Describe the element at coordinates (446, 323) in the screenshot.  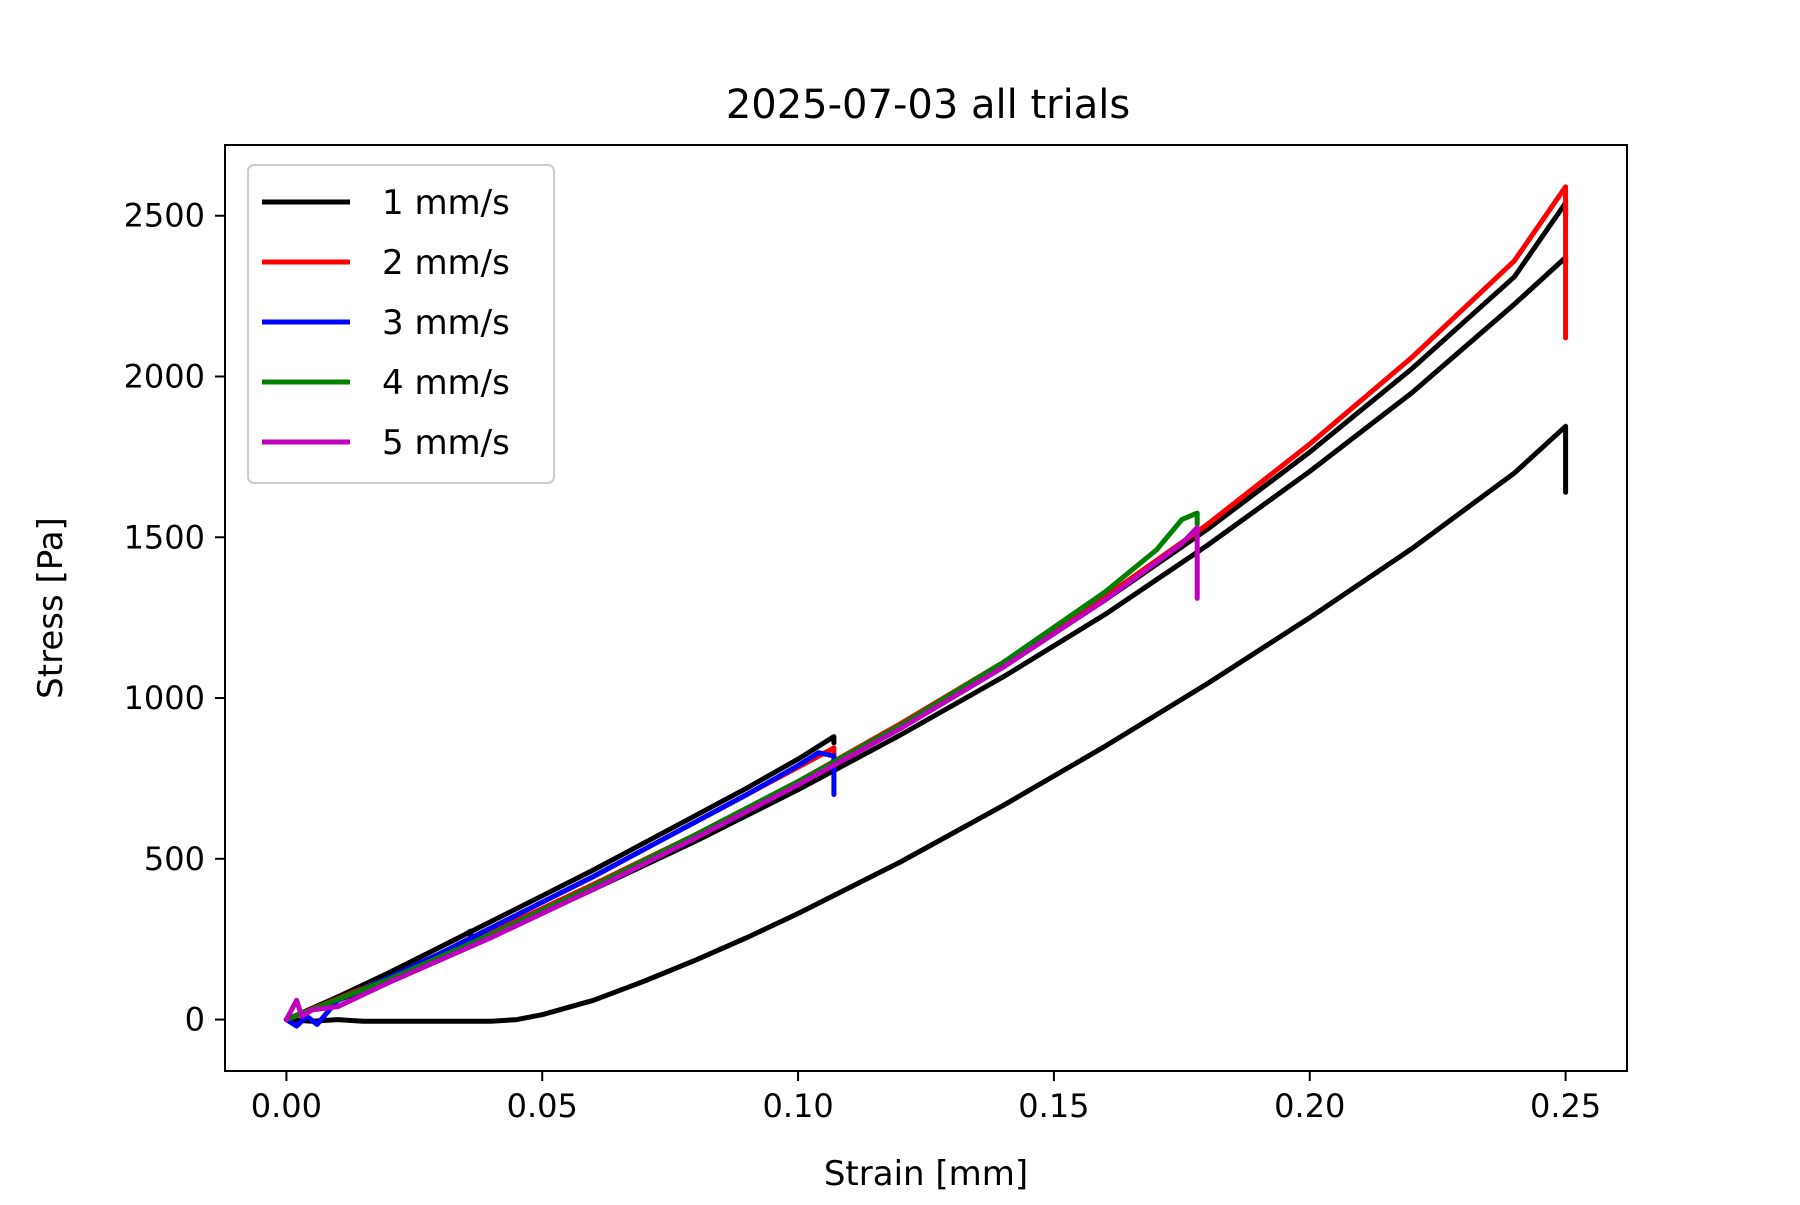
I see `legend-label-3-mm-s: 3 mm/s` at that location.